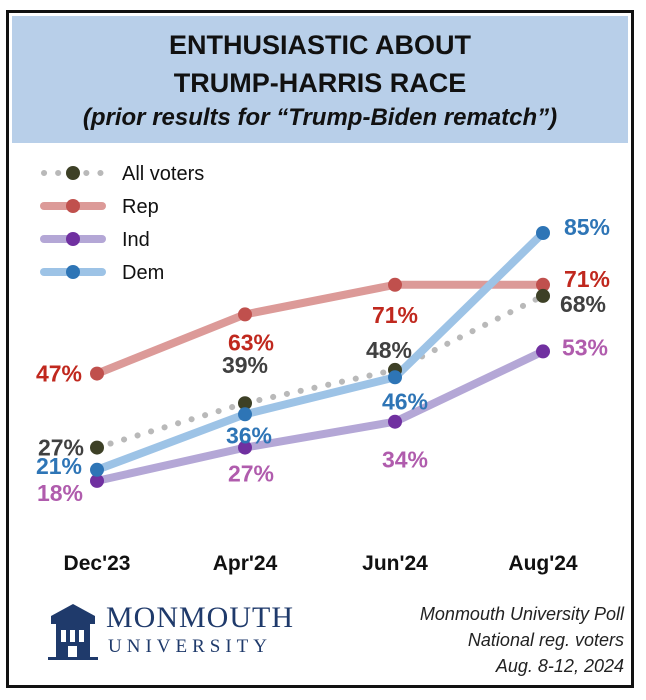  What do you see at coordinates (163, 174) in the screenshot?
I see `legend-label-all-voters: All voters` at bounding box center [163, 174].